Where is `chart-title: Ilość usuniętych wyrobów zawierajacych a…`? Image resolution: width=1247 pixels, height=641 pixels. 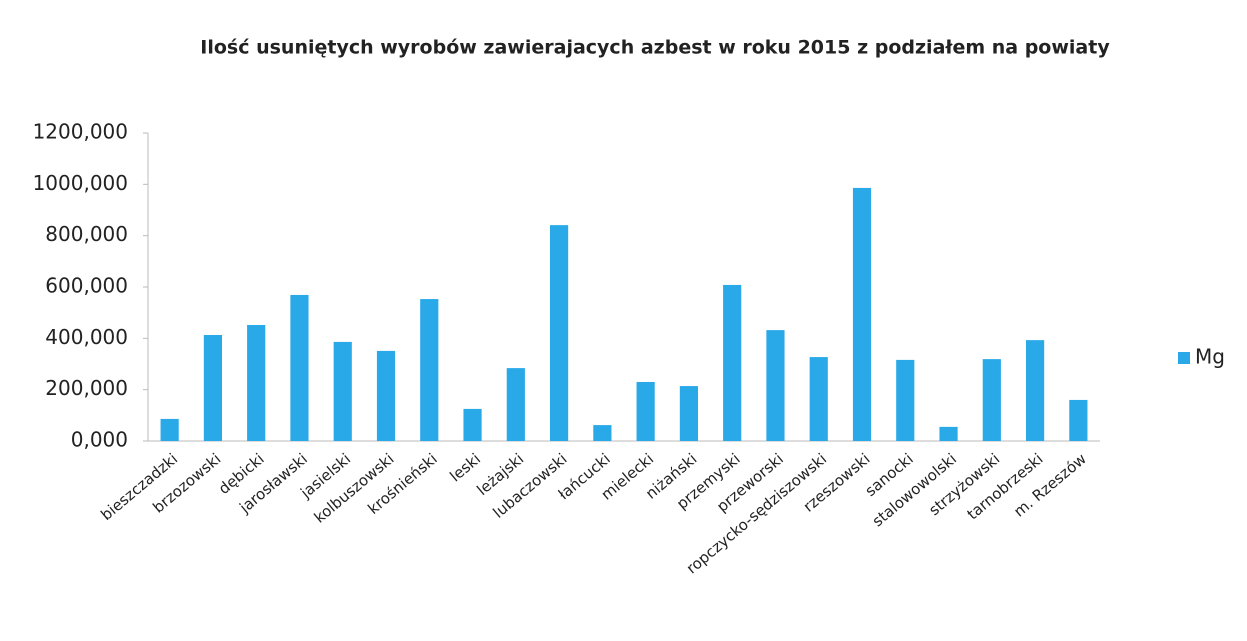
chart-title: Ilość usuniętych wyrobów zawierajacych a… is located at coordinates (655, 48).